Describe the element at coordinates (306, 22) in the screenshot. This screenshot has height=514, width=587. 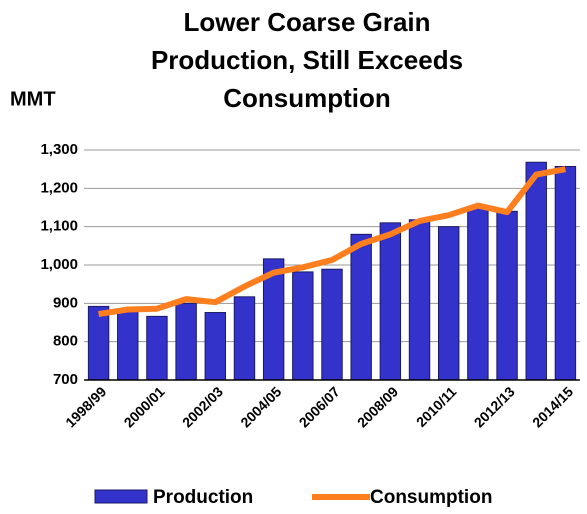
I see `chart-title: Lower Coarse Grain` at that location.